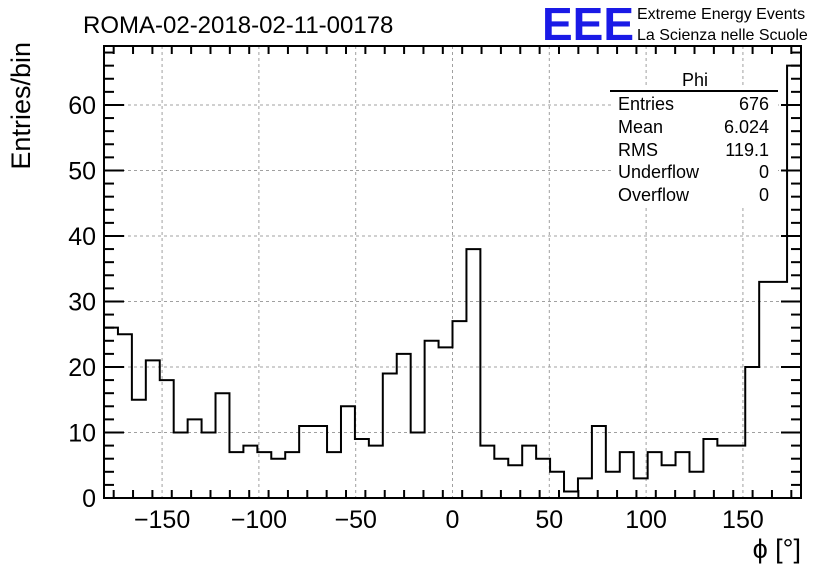 This screenshot has height=572, width=836. What do you see at coordinates (746, 127) in the screenshot?
I see `stats-value-mean: 6.024` at bounding box center [746, 127].